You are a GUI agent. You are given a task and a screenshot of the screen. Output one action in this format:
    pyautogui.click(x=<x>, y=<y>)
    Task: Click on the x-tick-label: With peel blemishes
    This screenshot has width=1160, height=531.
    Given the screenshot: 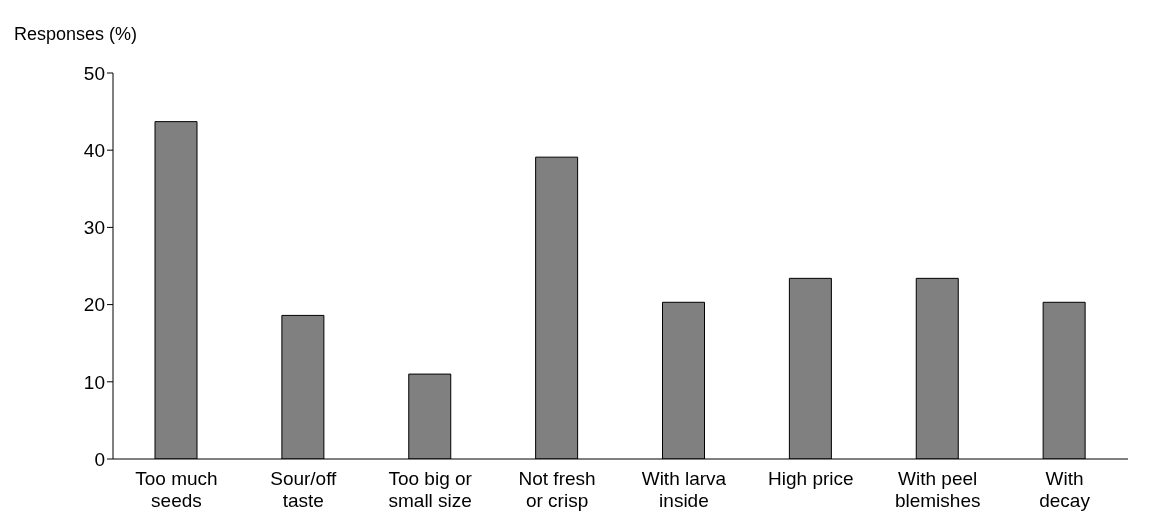 What is the action you would take?
    pyautogui.click(x=937, y=489)
    